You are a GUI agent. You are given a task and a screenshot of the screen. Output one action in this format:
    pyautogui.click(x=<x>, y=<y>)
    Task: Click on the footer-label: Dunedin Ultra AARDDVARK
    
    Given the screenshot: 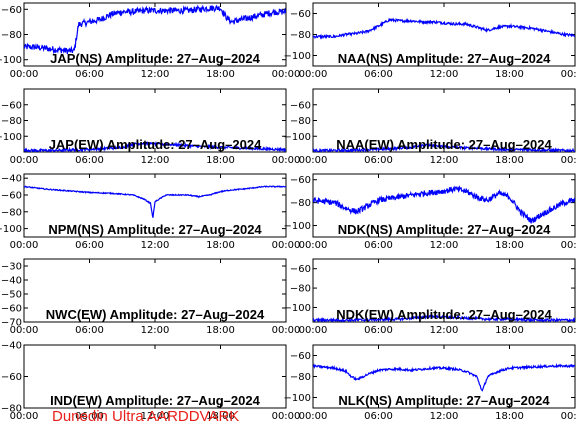 What is the action you would take?
    pyautogui.click(x=146, y=416)
    